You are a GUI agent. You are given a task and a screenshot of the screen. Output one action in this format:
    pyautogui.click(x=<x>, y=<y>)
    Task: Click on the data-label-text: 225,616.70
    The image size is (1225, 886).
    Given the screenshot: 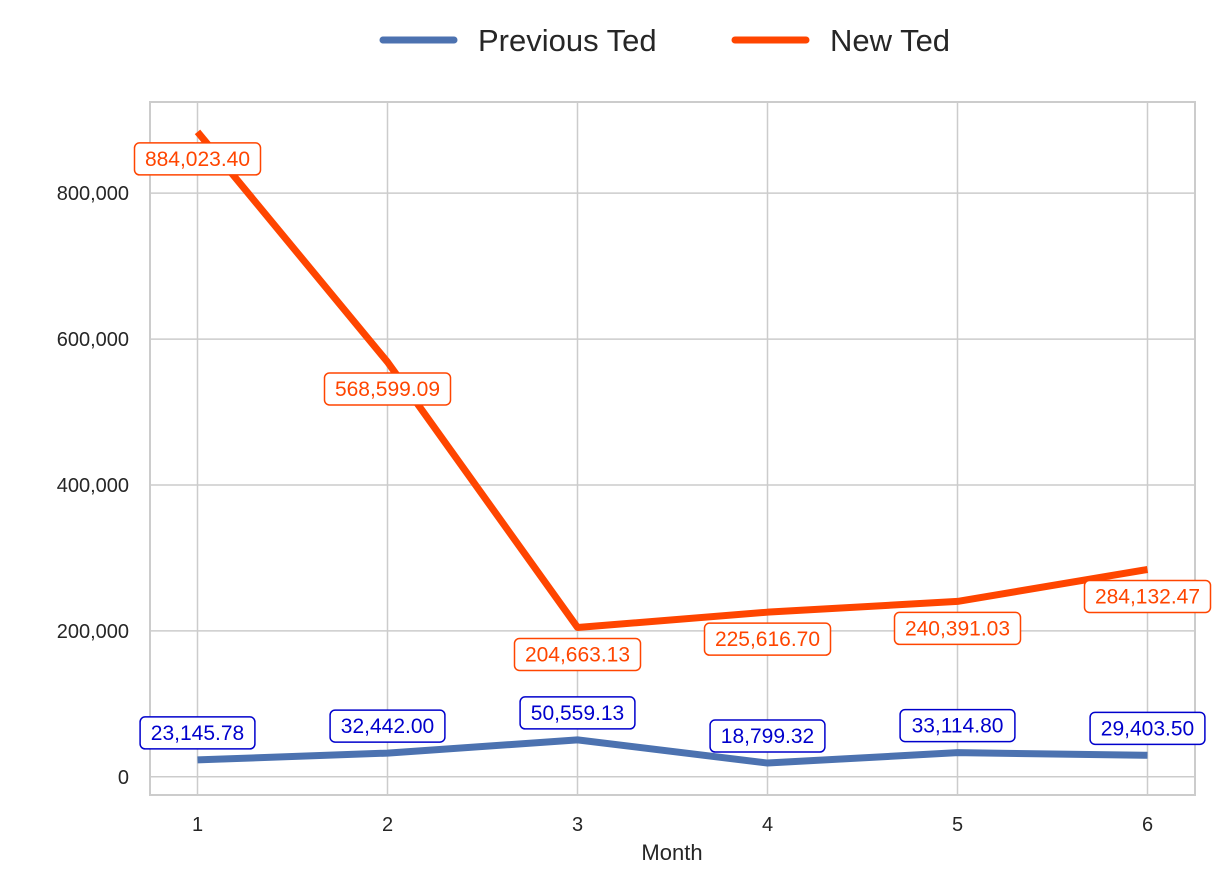 What is the action you would take?
    pyautogui.click(x=767, y=639)
    